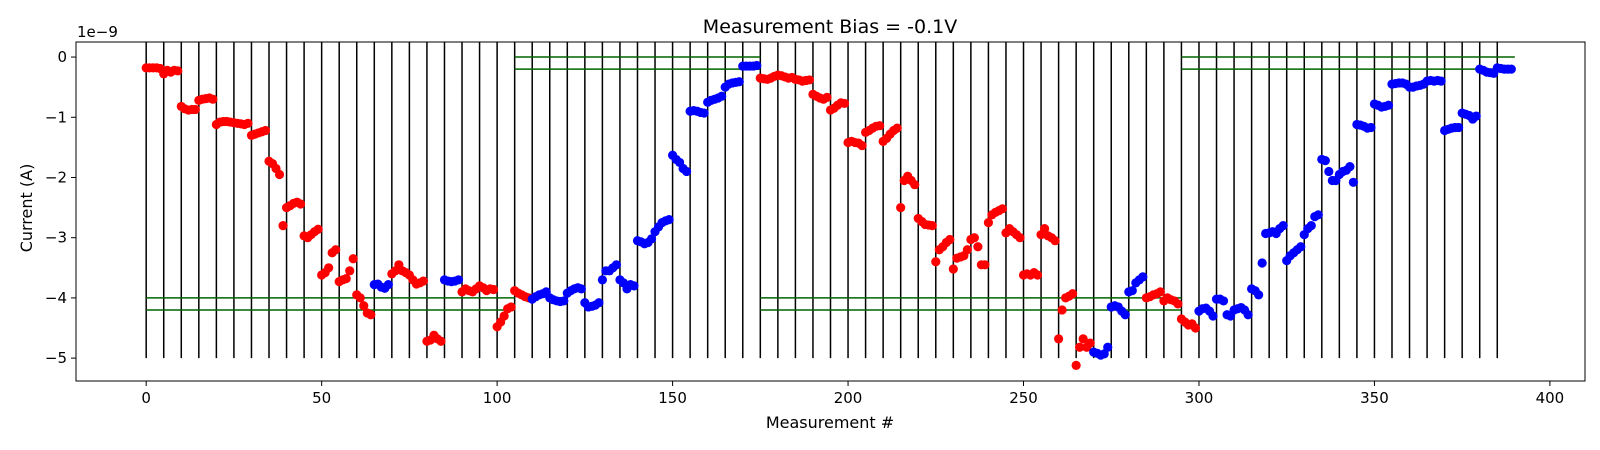  Describe the element at coordinates (56, 358) in the screenshot. I see `y-tick-label: −5` at that location.